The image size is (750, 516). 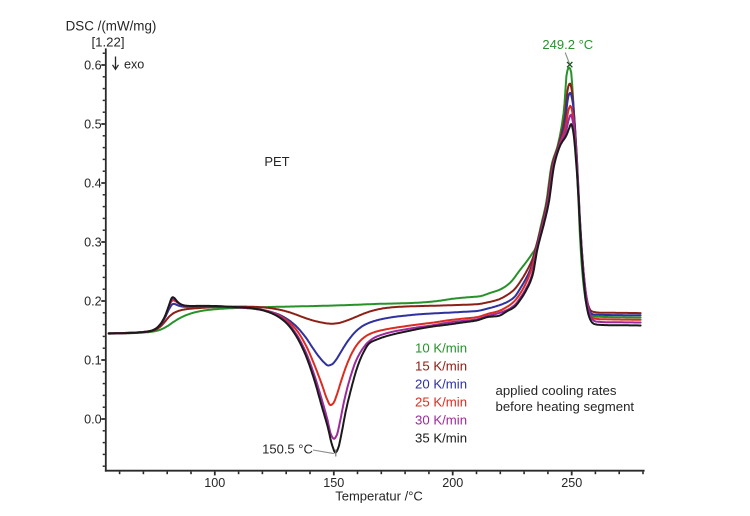 I want to click on svg-text: 25 K/min, so click(x=441, y=401).